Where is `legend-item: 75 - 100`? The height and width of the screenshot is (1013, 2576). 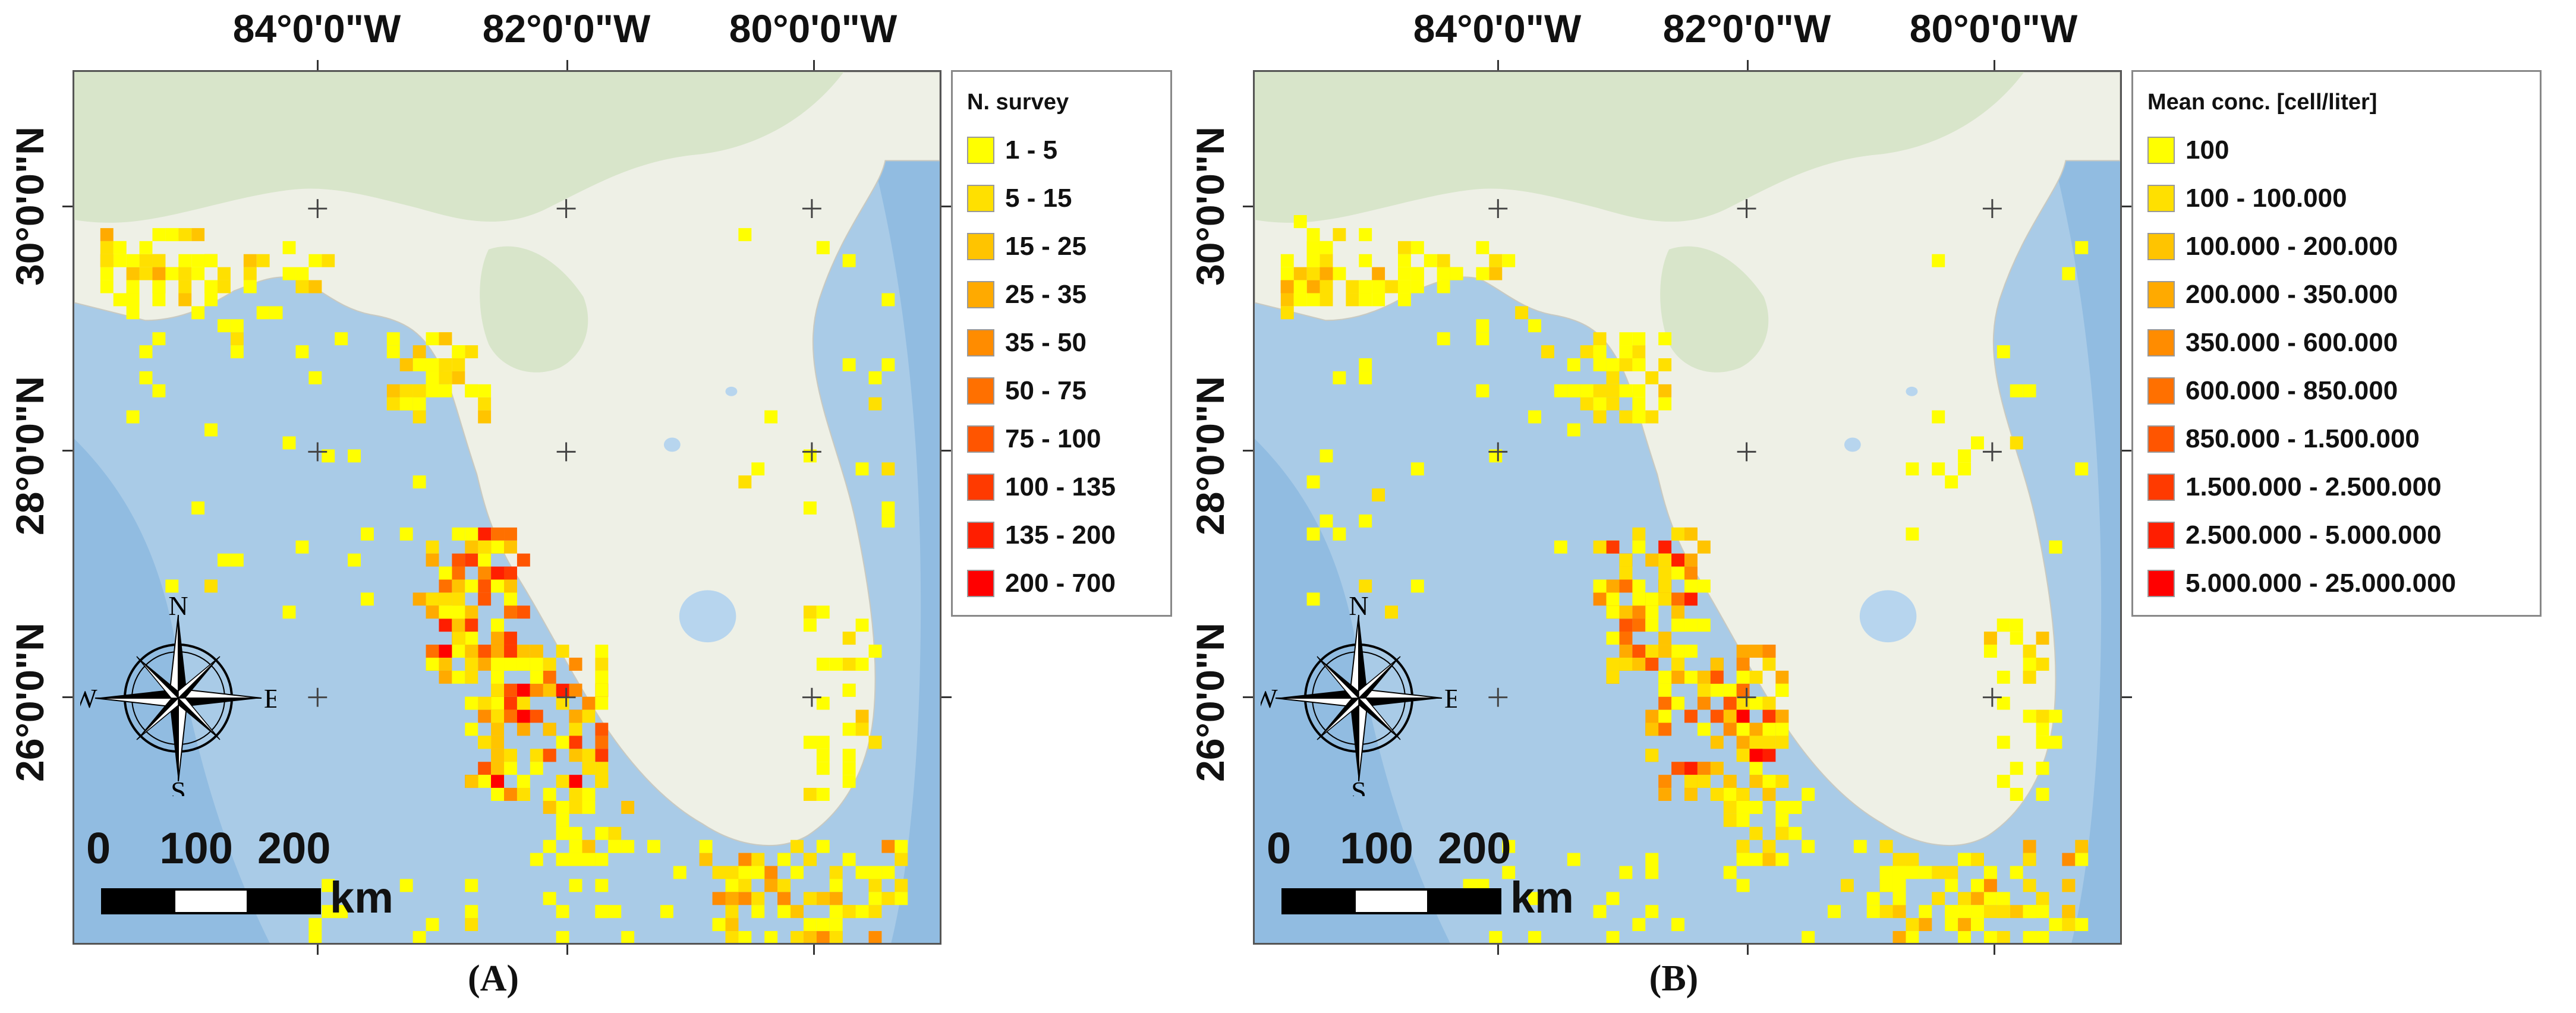
legend-item: 75 - 100 is located at coordinates (1061, 439).